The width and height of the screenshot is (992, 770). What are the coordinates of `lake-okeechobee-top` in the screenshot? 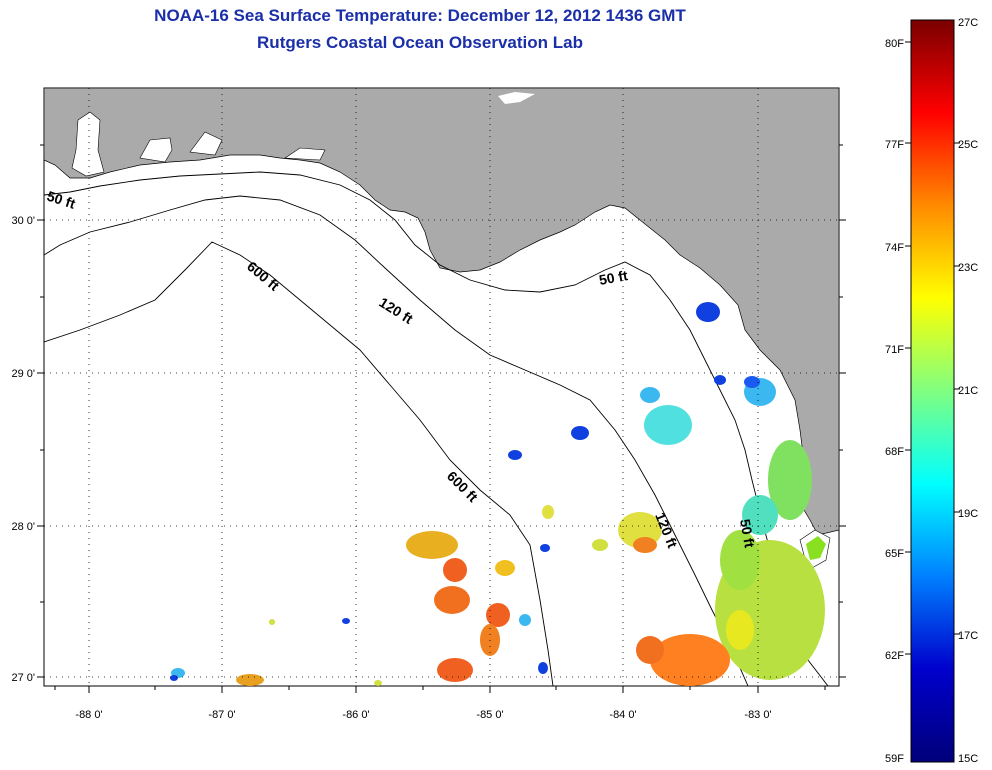 It's located at (516, 98).